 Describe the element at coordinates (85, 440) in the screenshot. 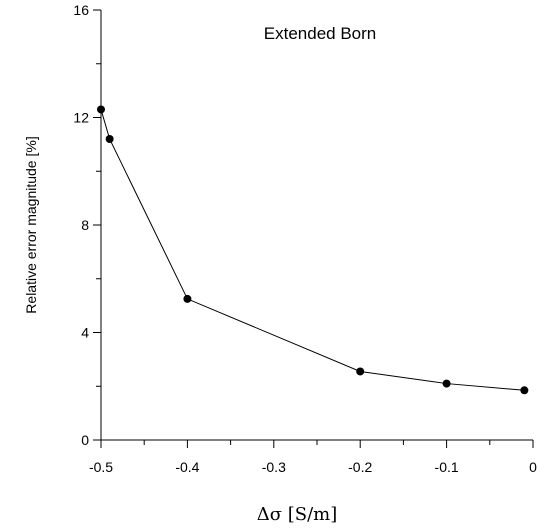

I see `y-tick-label: 0` at that location.